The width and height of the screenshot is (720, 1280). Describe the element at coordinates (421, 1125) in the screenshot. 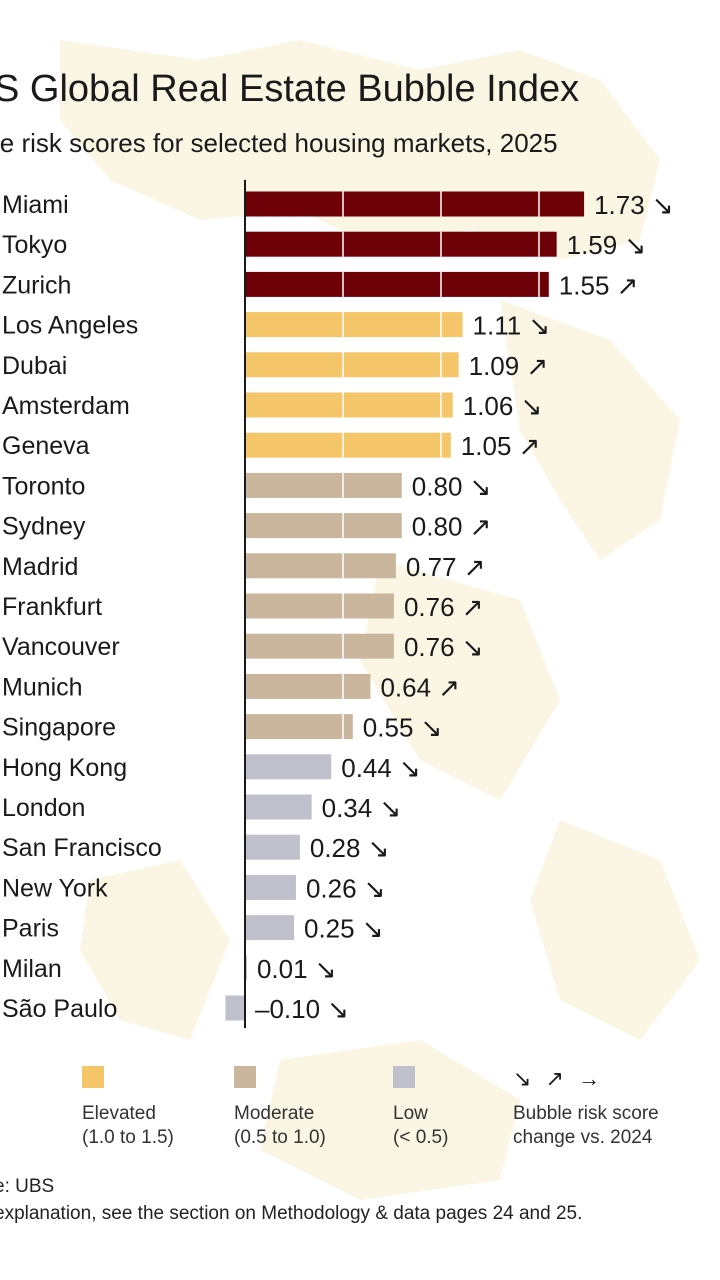

I see `legend-label-low: Low (< 0.5)` at that location.